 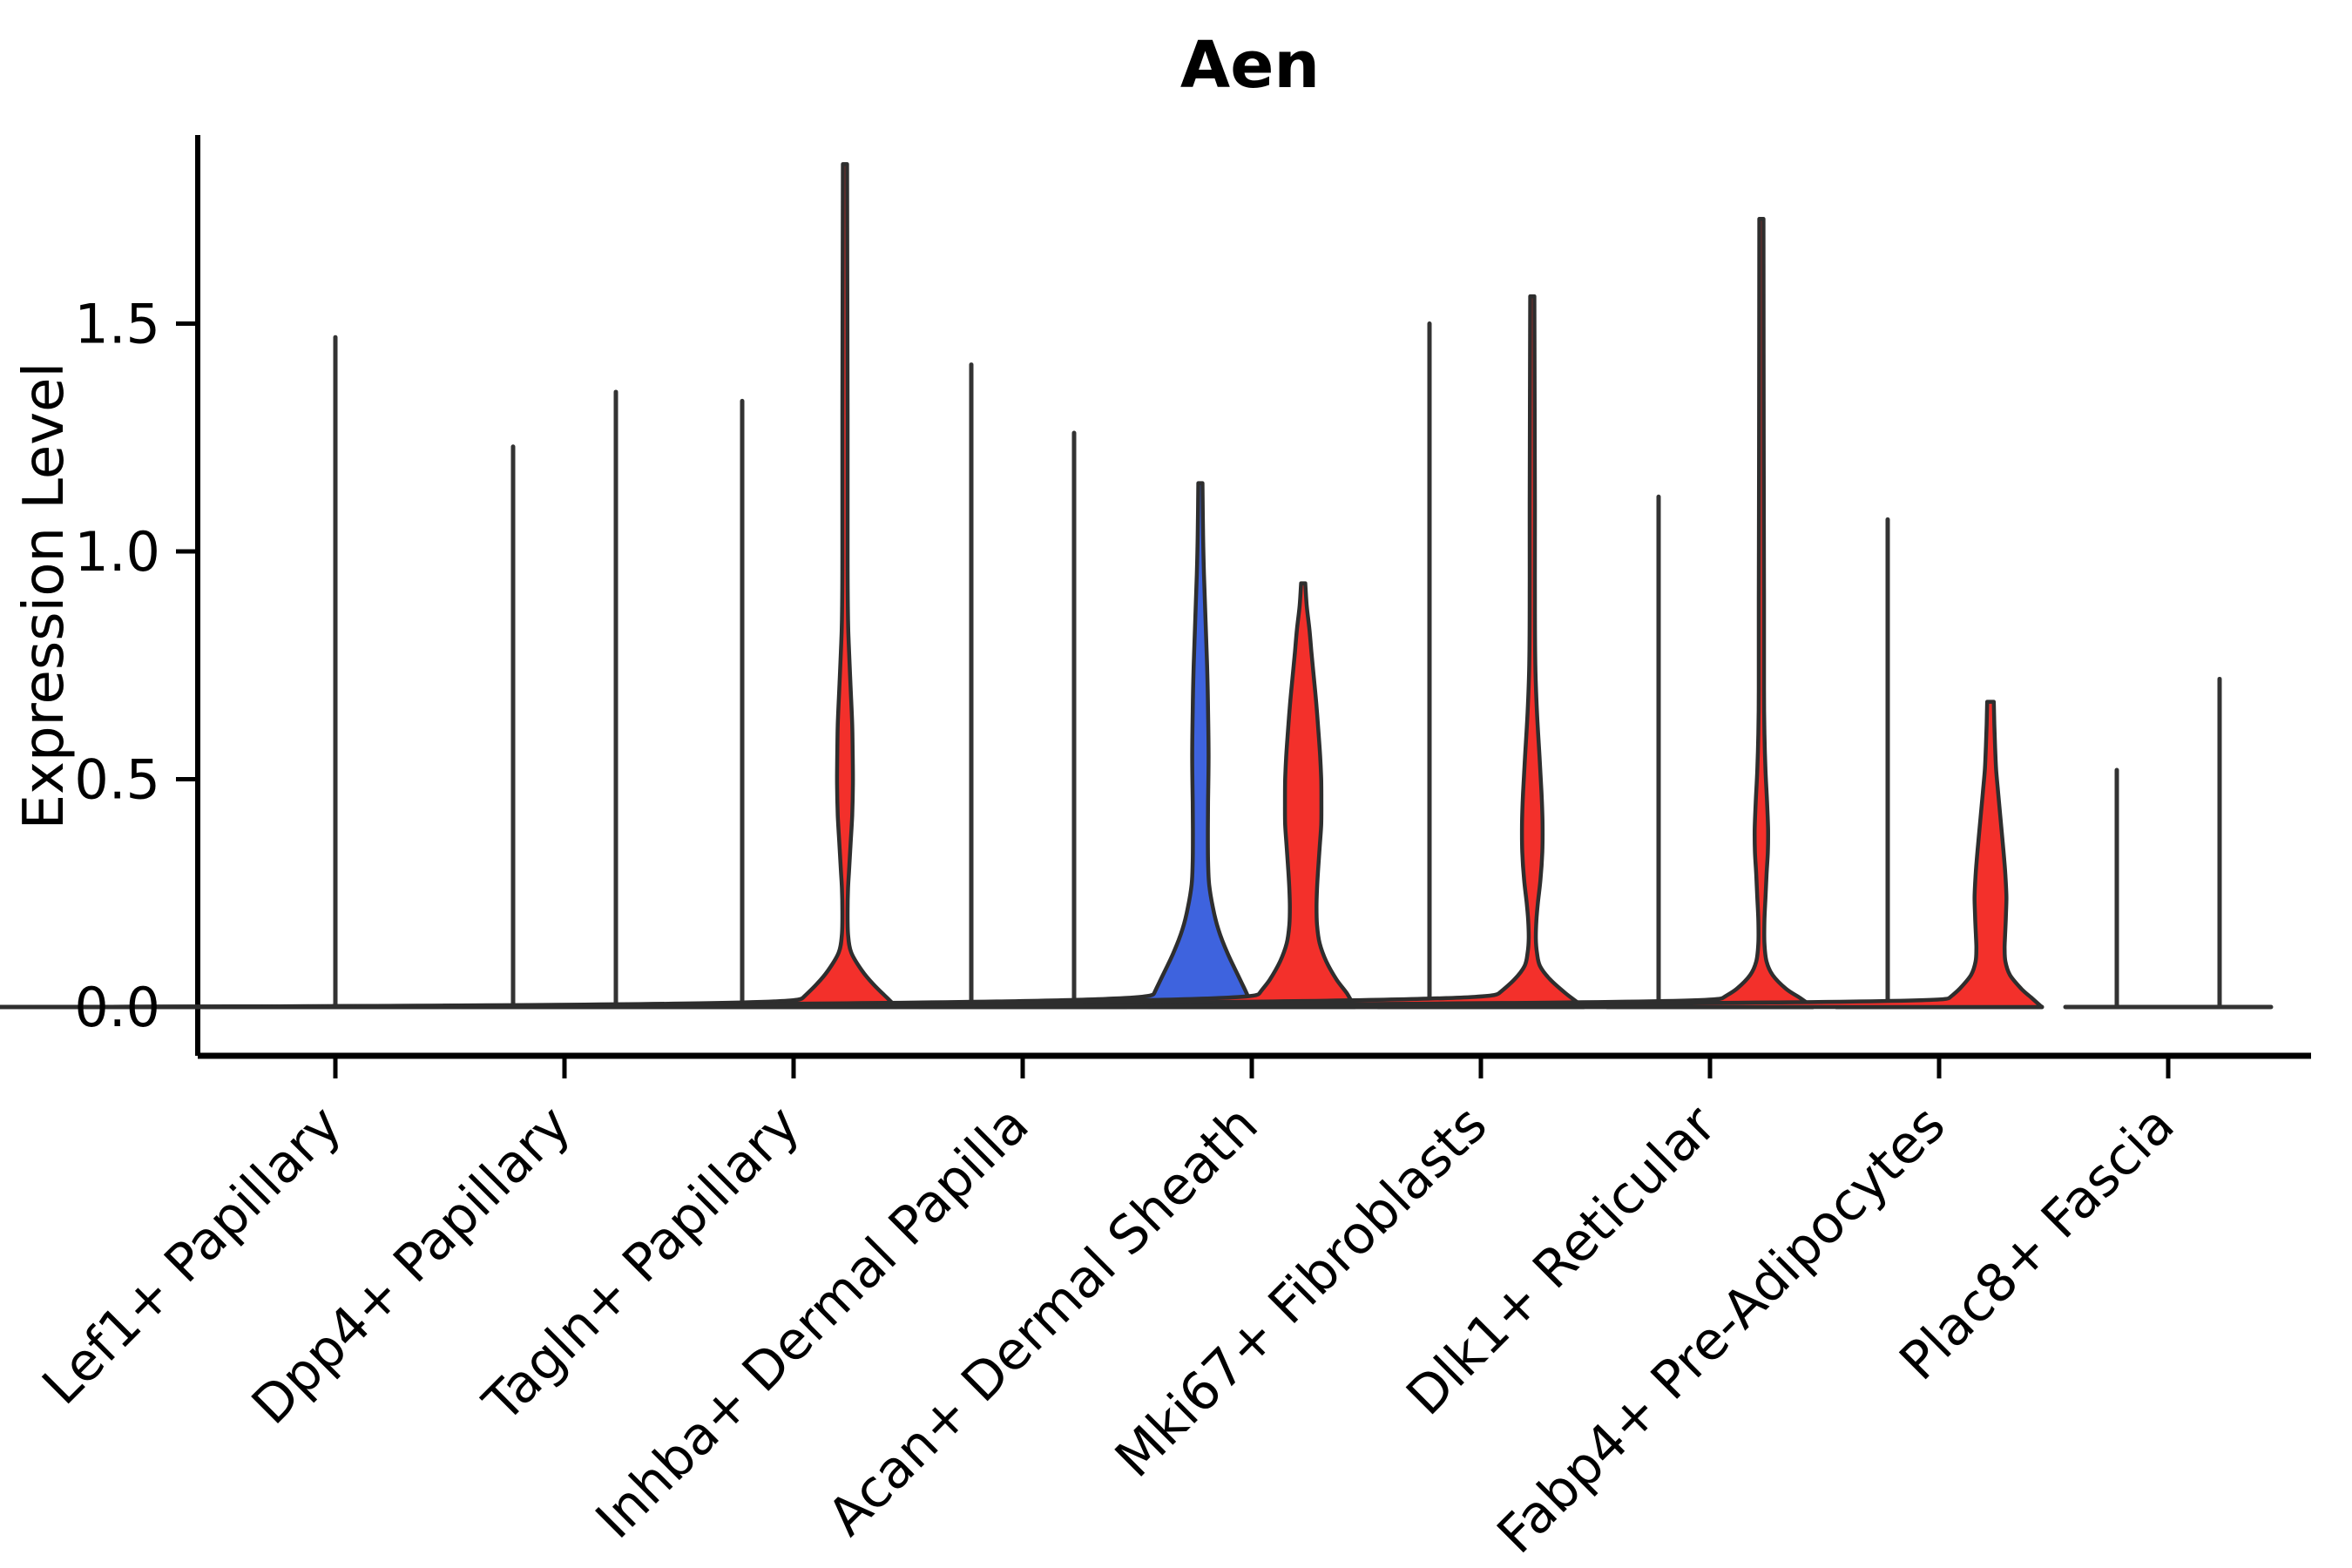 I want to click on x-tick-label: Inhba+ Dermal Papilla, so click(x=813, y=1322).